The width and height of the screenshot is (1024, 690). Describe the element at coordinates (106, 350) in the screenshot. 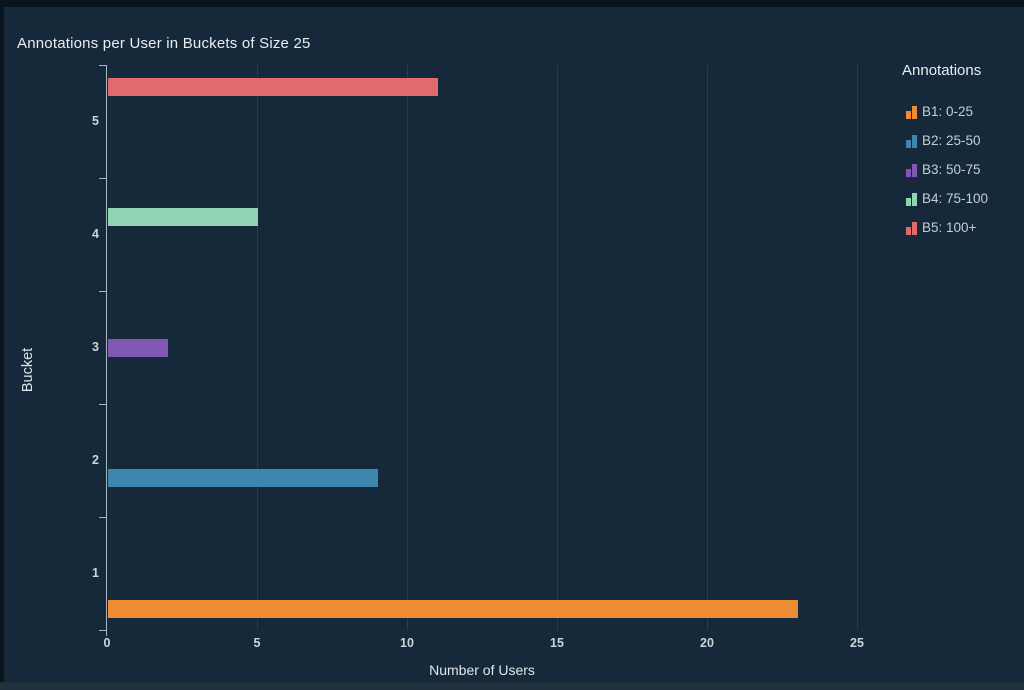

I see `y-axis-line` at that location.